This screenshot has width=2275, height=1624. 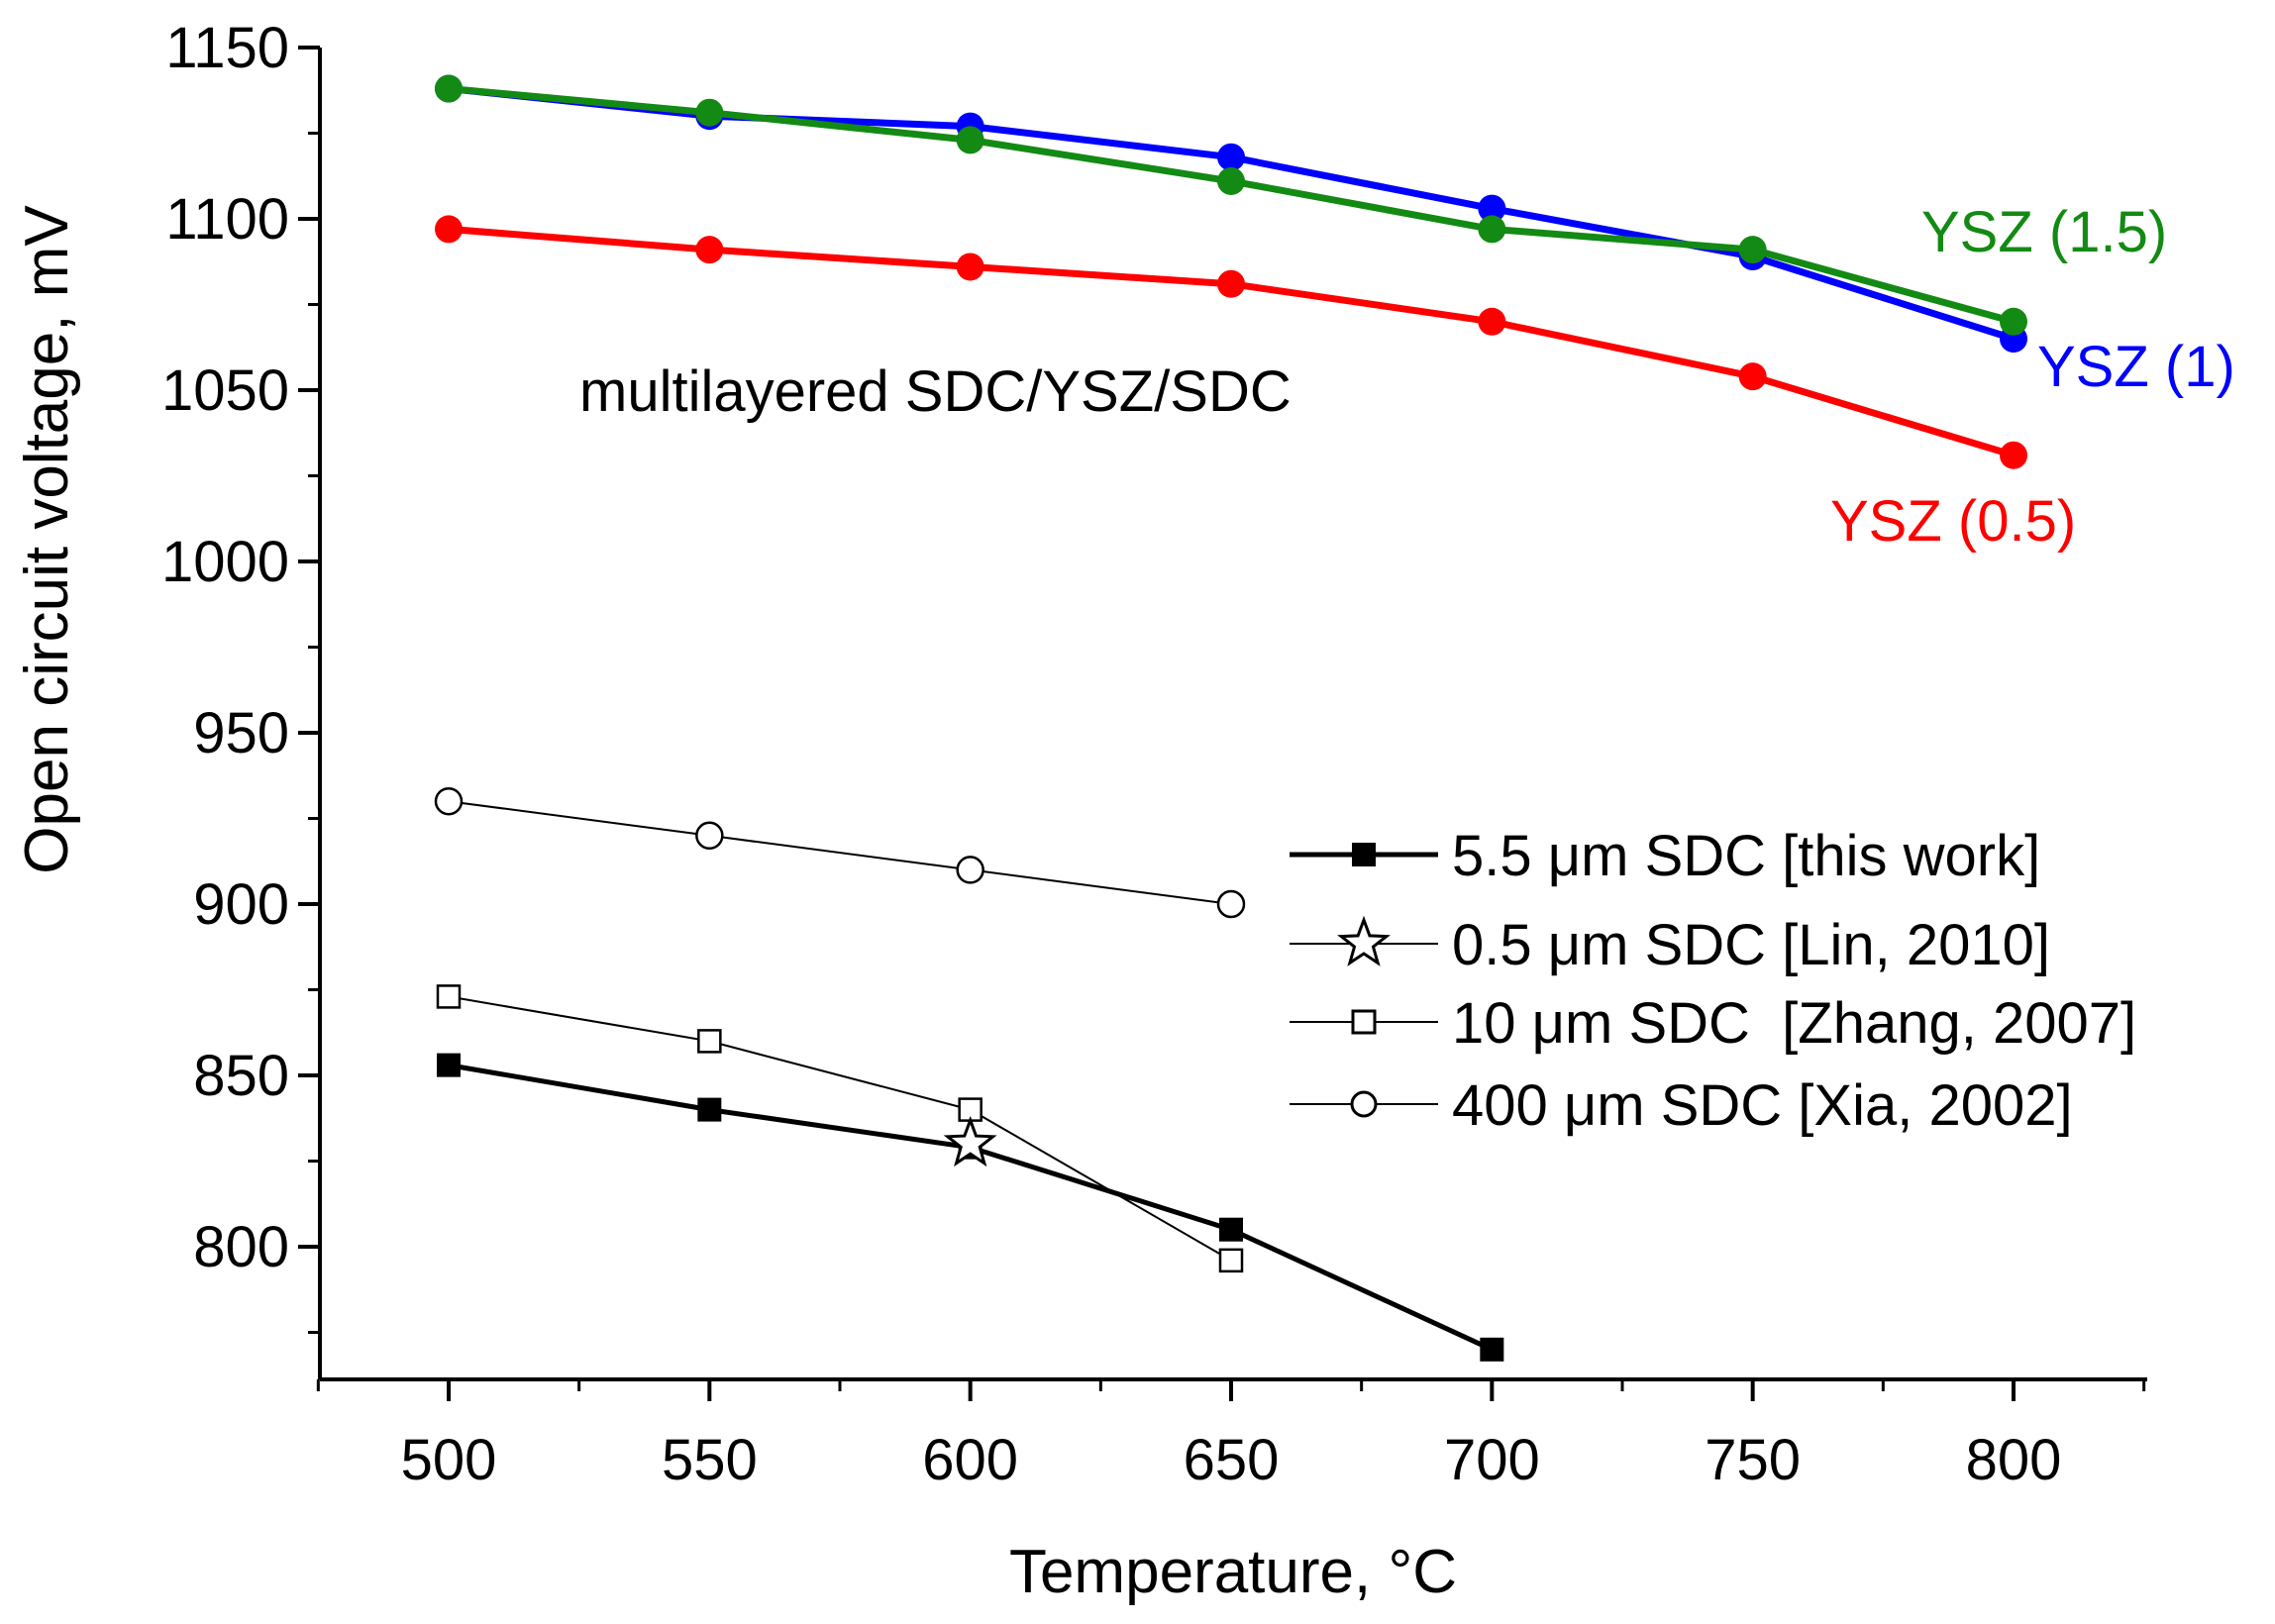 I want to click on x-tick-label: 500, so click(x=449, y=1460).